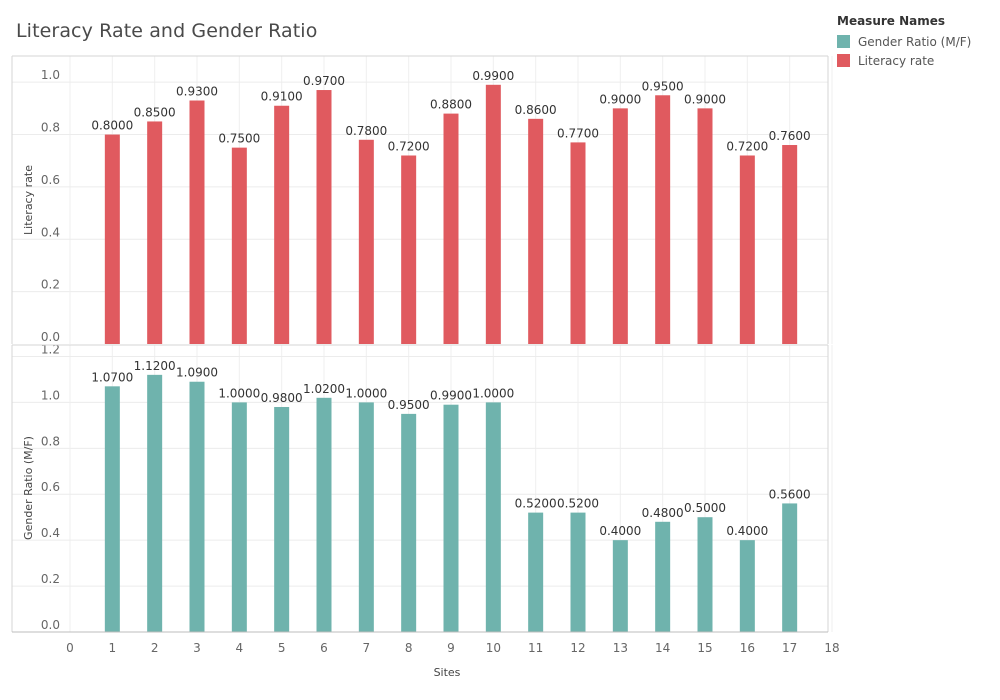 The width and height of the screenshot is (1000, 700). What do you see at coordinates (447, 672) in the screenshot?
I see `x-axis-label: Sites` at bounding box center [447, 672].